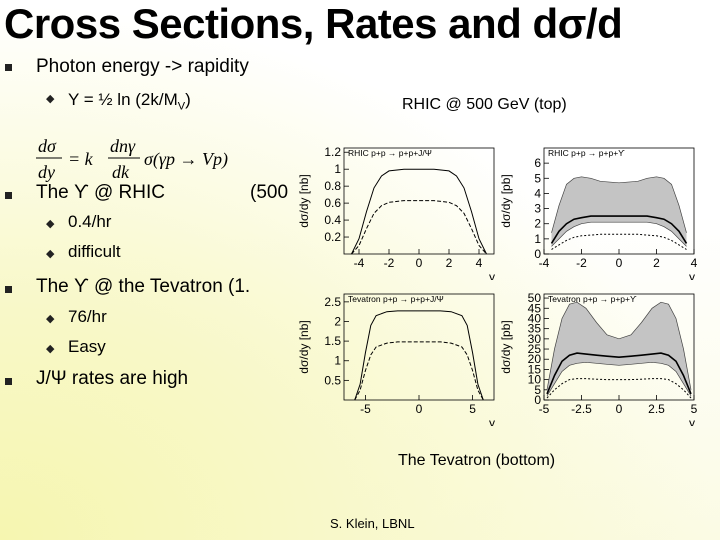  What do you see at coordinates (123, 146) in the screenshot?
I see `formula-mid-numerator: dnγ` at bounding box center [123, 146].